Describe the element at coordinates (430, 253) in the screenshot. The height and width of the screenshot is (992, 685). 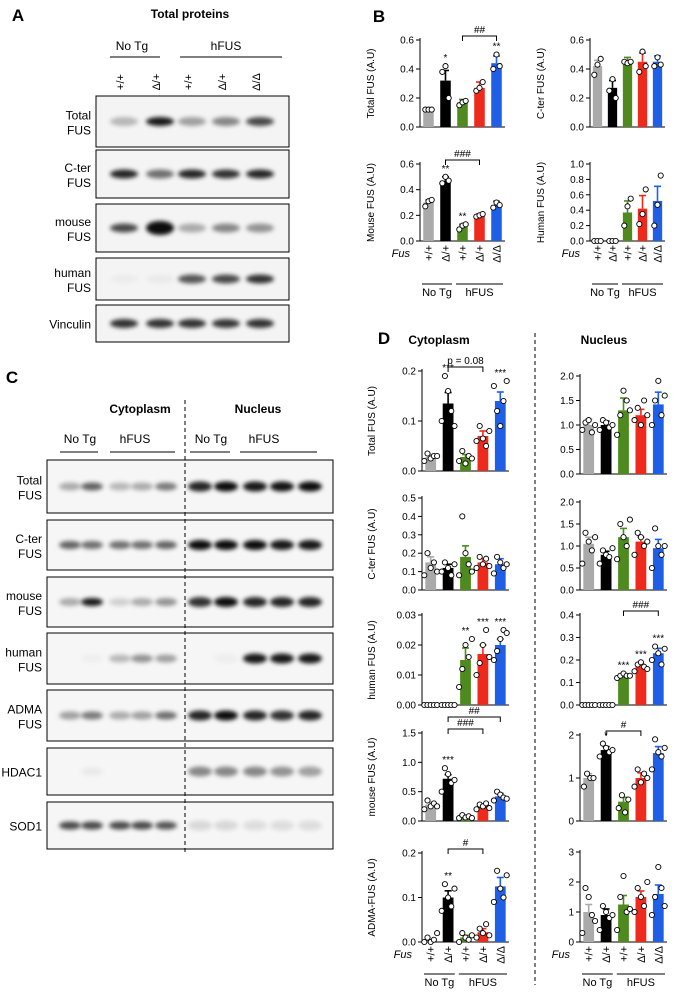
I see `legend-genotype: +/+` at that location.